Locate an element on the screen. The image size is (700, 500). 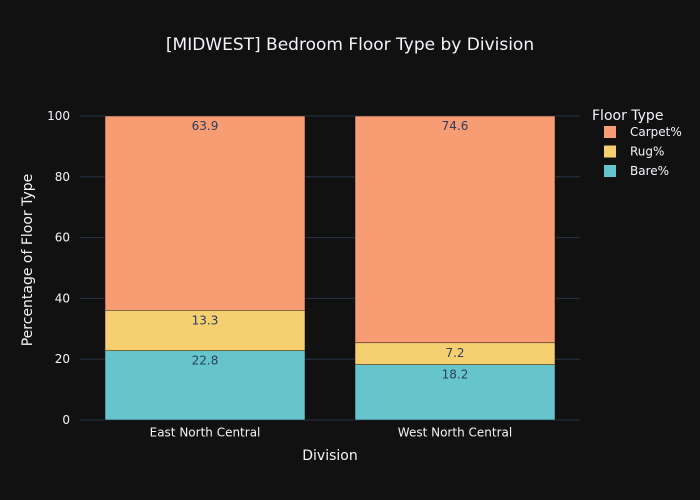
x-axis-ticks: East North Central West North Central is located at coordinates (331, 433).